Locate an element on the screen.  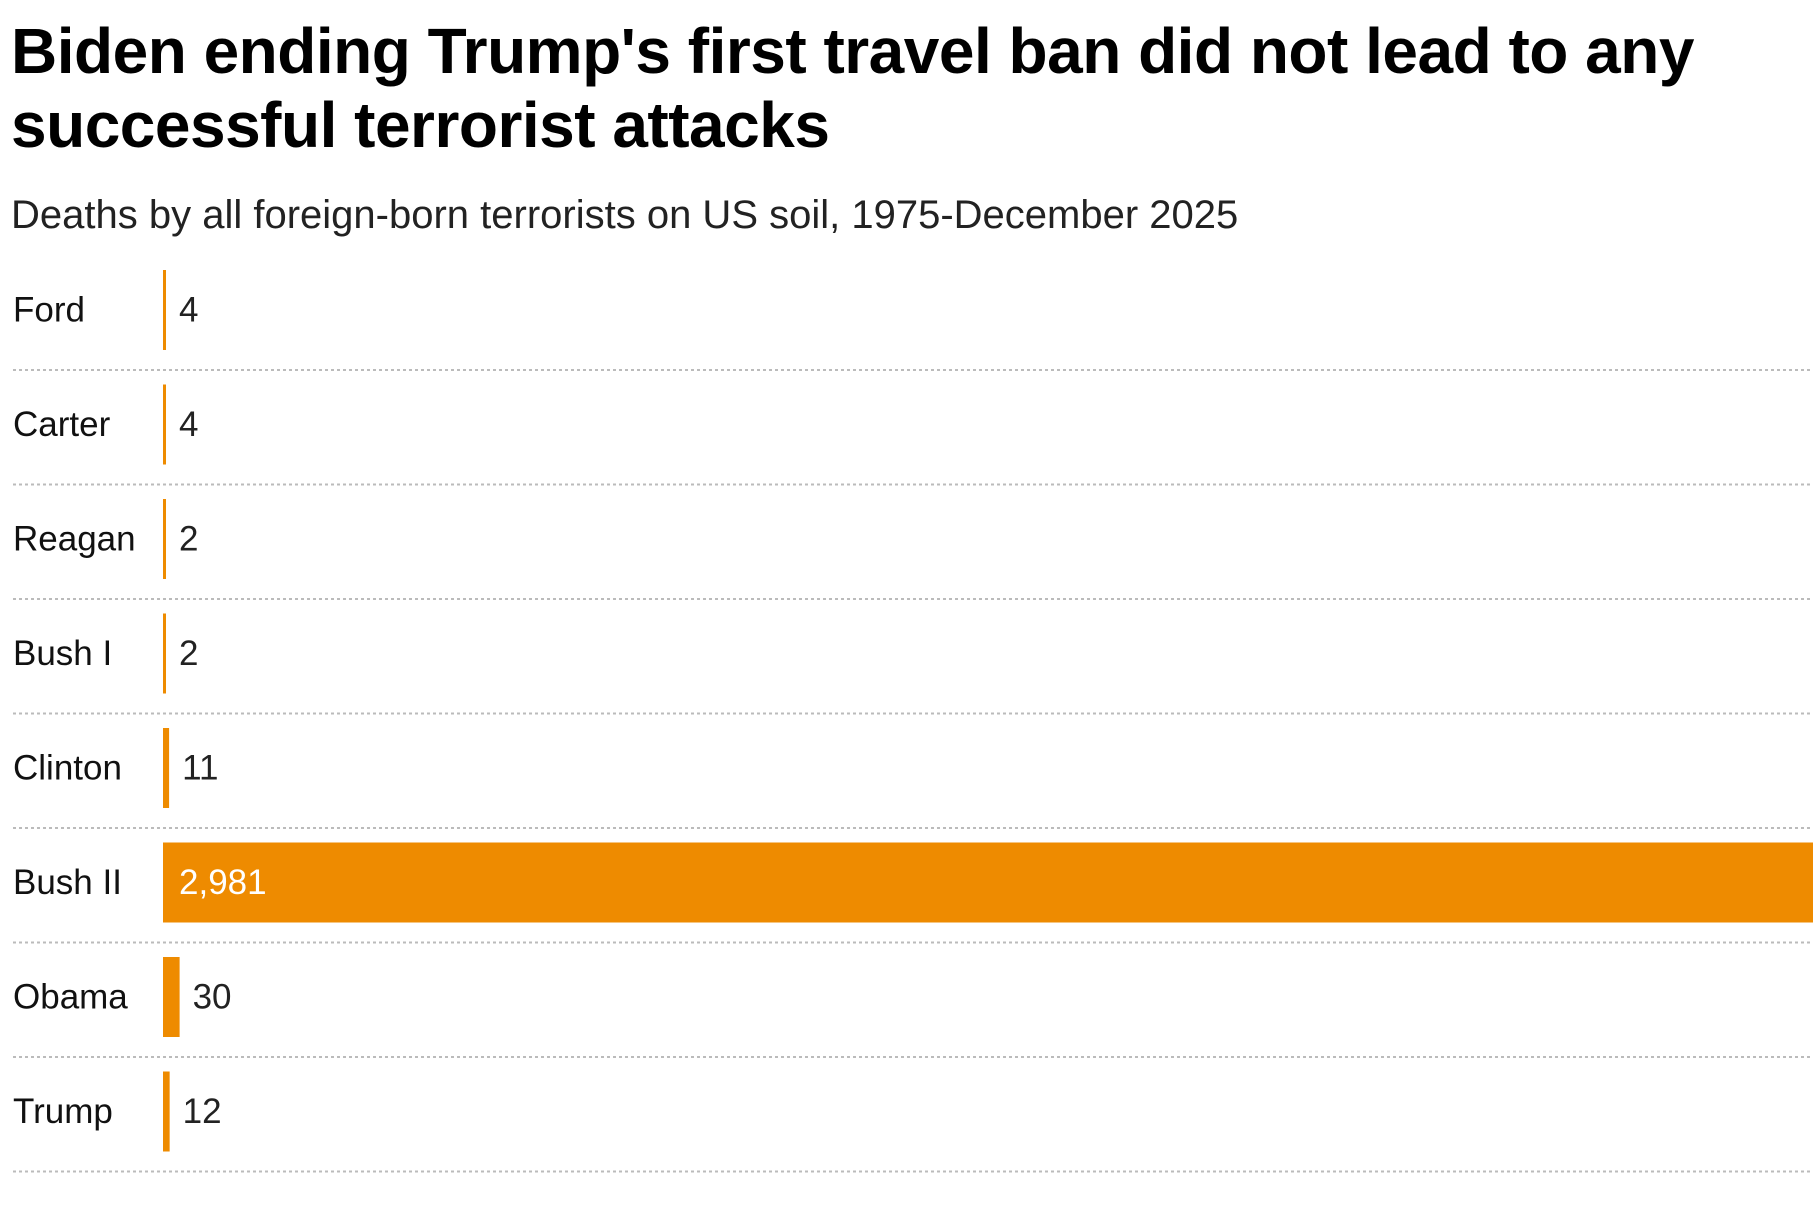
category-label: Carter is located at coordinates (62, 424).